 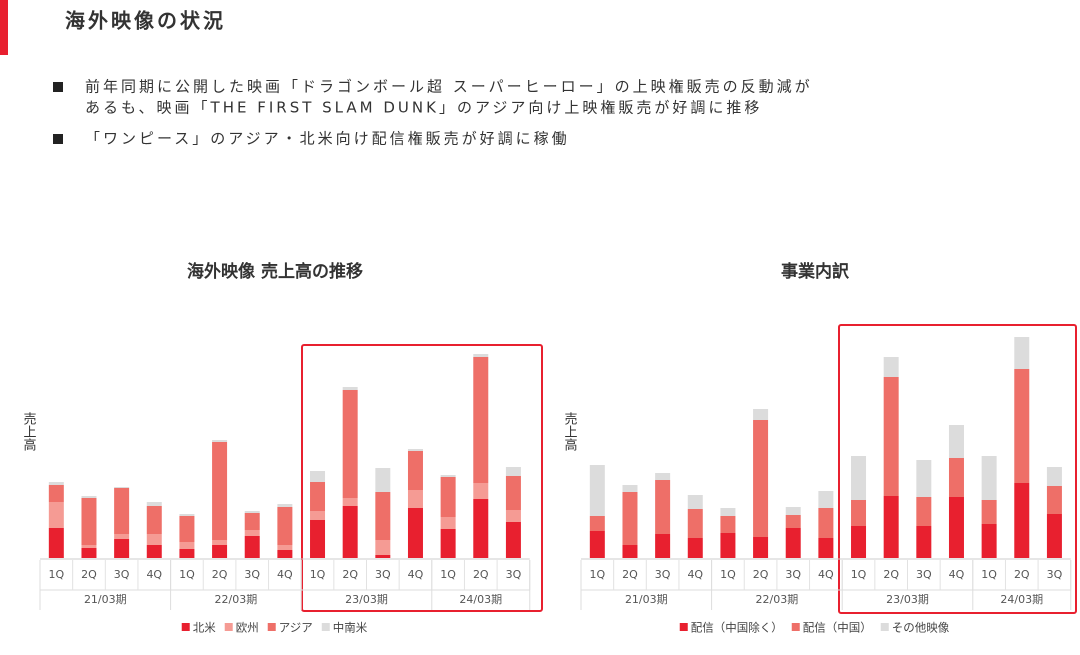 I want to click on group-label: 23/03期, so click(x=907, y=599).